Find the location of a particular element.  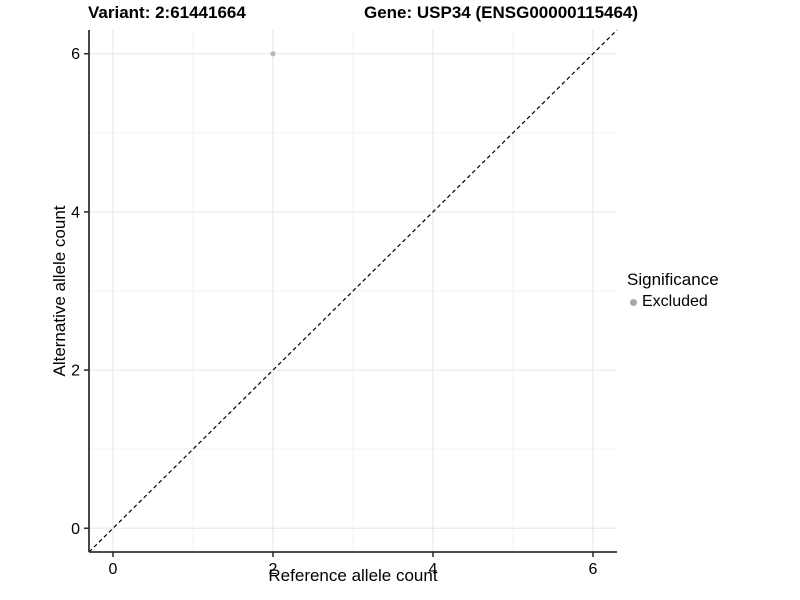

gene-title: Gene: USP34 (ENSG00000115464) is located at coordinates (501, 12).